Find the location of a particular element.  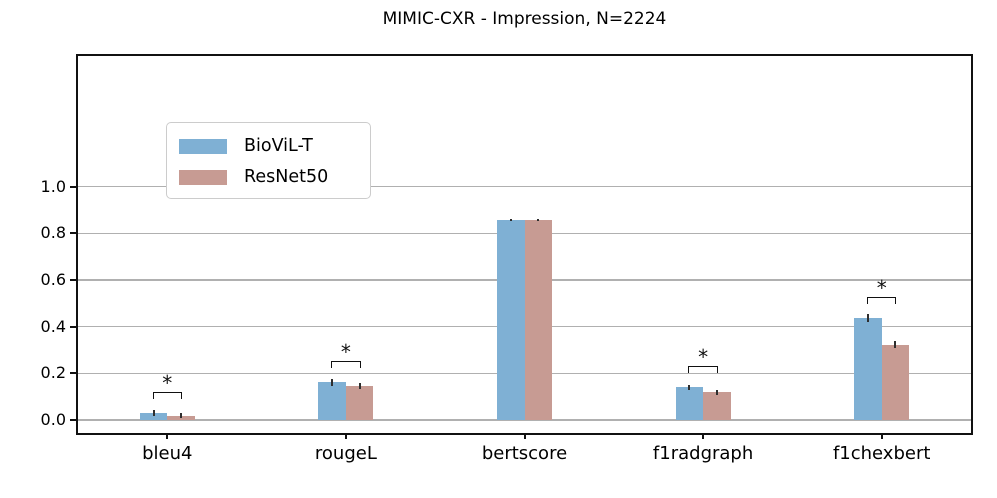

legend-item-ResNet50: ResNet50 is located at coordinates (268, 177).